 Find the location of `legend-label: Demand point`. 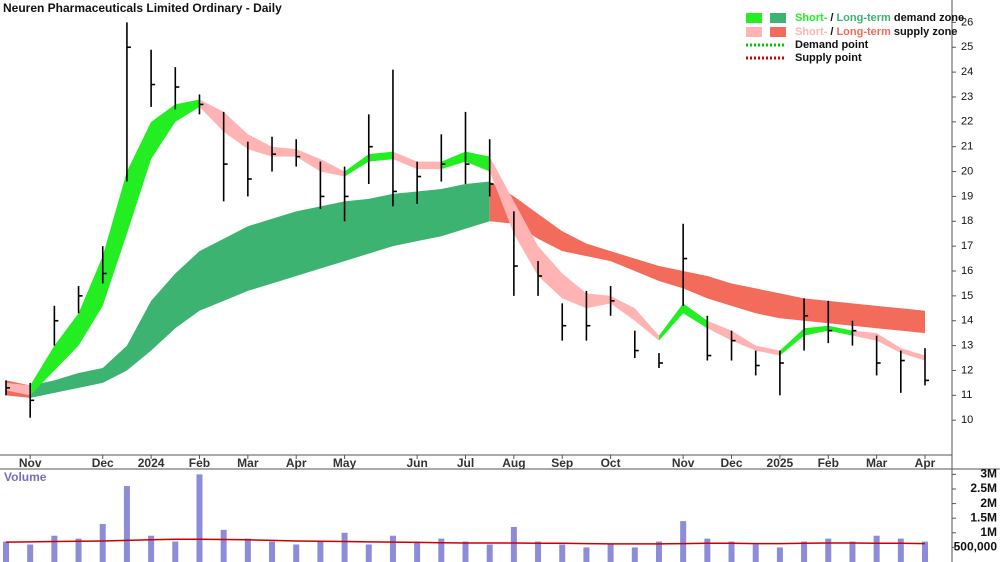

legend-label: Demand point is located at coordinates (832, 45).